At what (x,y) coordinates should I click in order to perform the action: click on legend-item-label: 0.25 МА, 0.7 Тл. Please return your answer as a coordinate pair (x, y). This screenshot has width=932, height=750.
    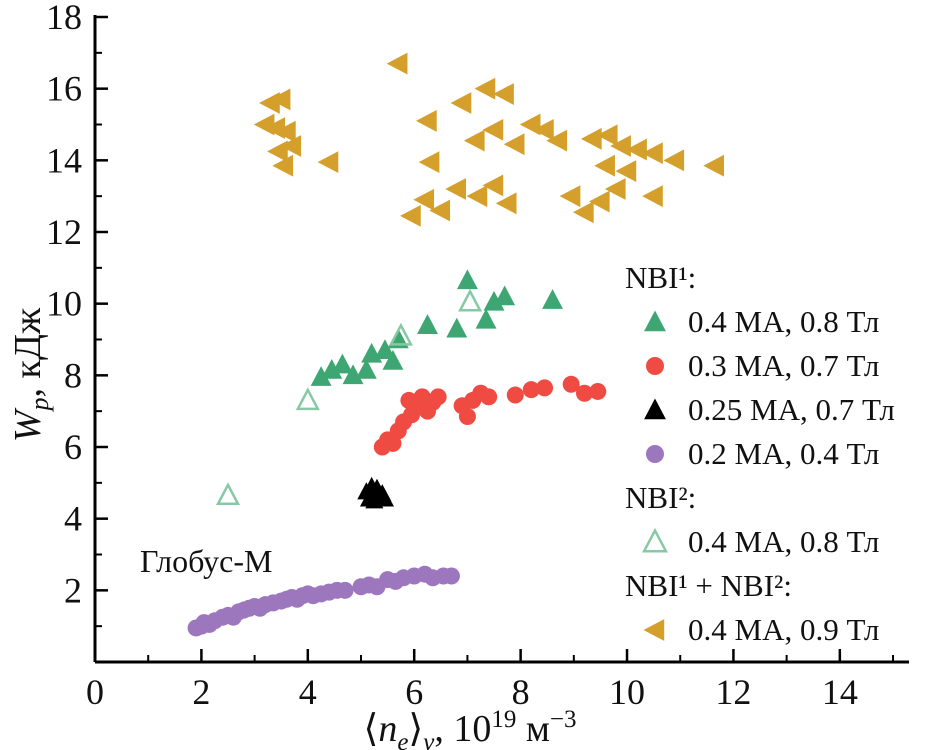
    Looking at the image, I should click on (791, 409).